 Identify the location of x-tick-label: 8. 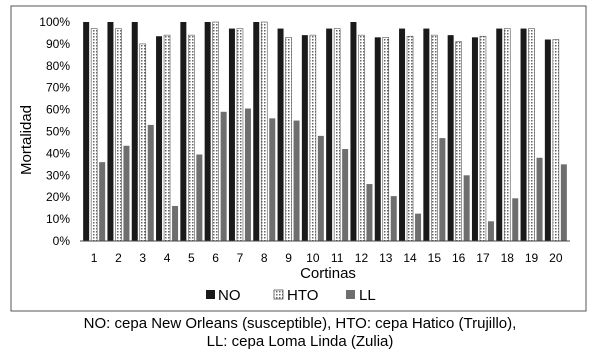
(264, 258).